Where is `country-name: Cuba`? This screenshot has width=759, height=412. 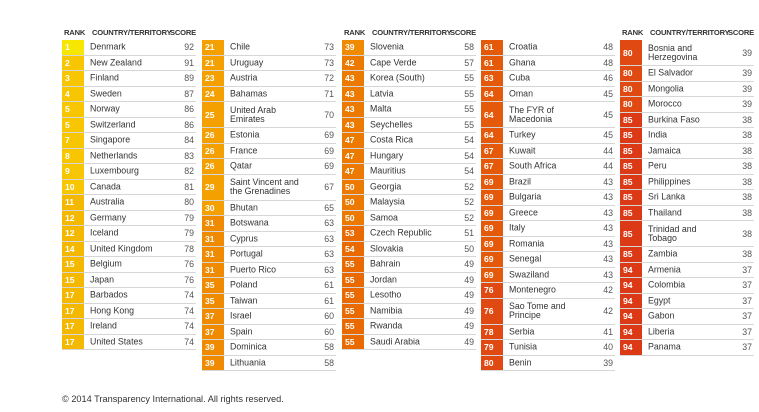
country-name: Cuba is located at coordinates (520, 77).